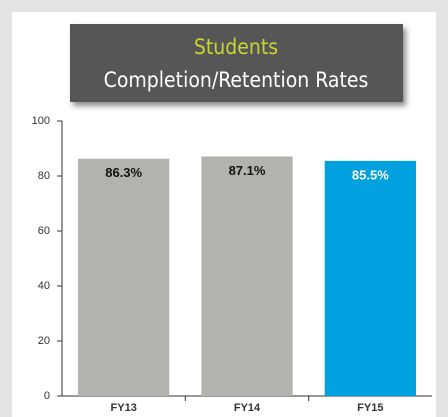 This screenshot has width=448, height=417. Describe the element at coordinates (44, 341) in the screenshot. I see `y-tick-label: 20` at that location.